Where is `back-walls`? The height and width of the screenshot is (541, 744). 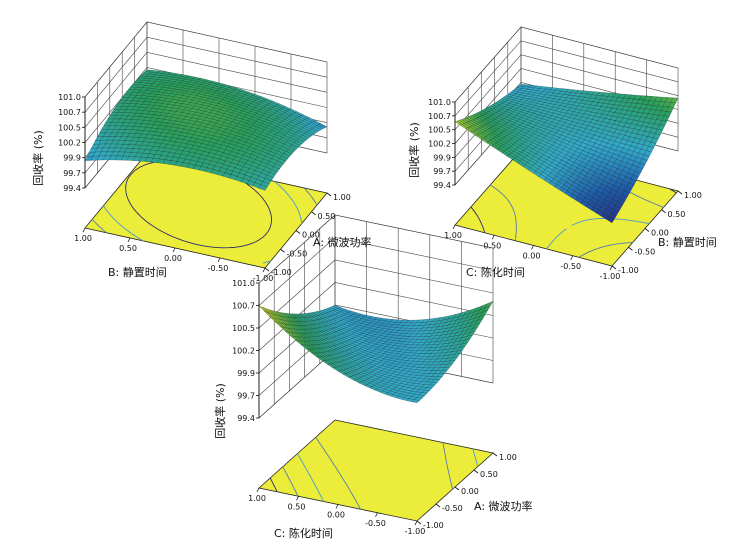 back-walls is located at coordinates (376, 316).